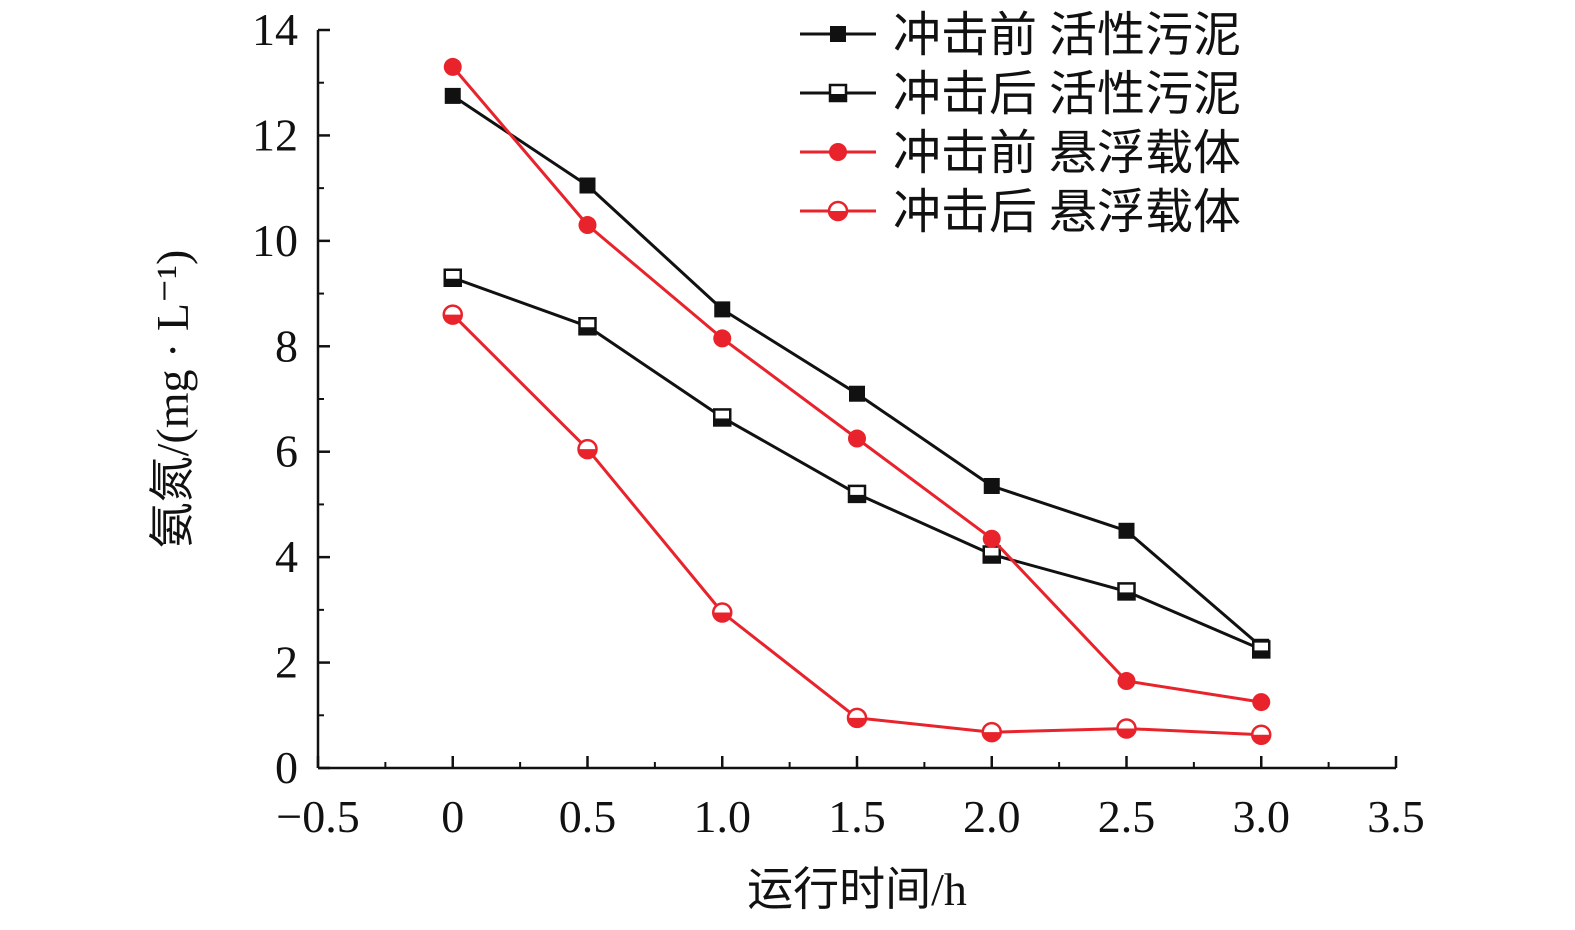 This screenshot has width=1575, height=930. Describe the element at coordinates (1067, 94) in the screenshot. I see `legend-label: 冲击后 活性污泥` at that location.